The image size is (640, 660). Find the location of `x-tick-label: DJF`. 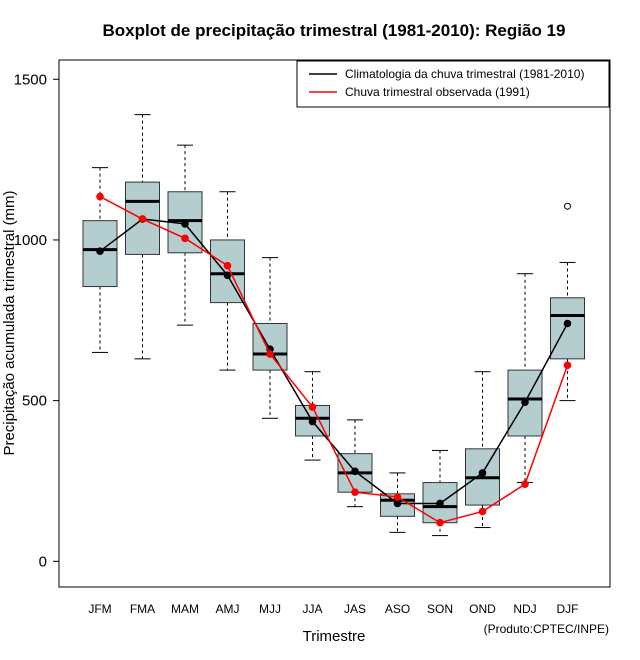

x-tick-label: DJF is located at coordinates (568, 609).